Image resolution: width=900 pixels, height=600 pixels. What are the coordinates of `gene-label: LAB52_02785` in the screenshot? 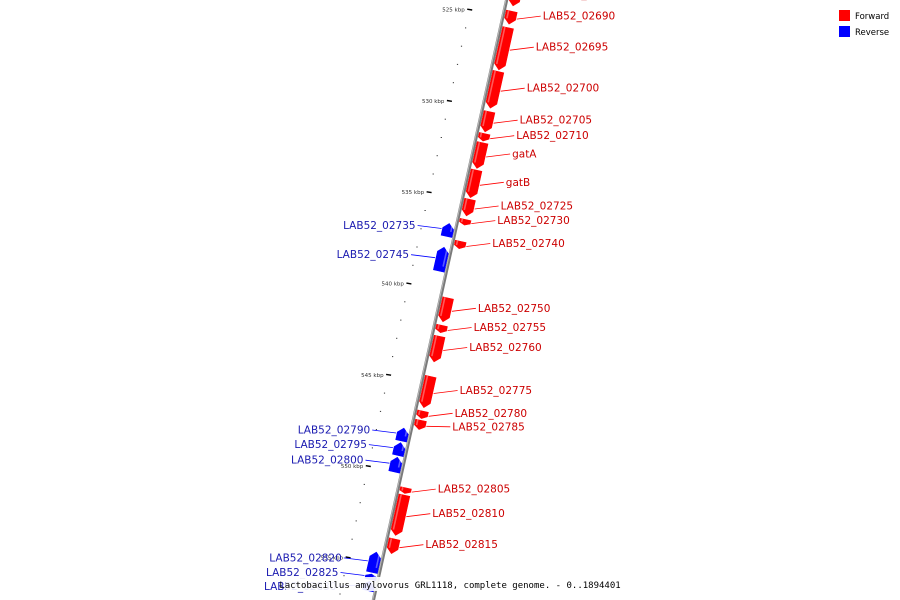 It's located at (488, 427).